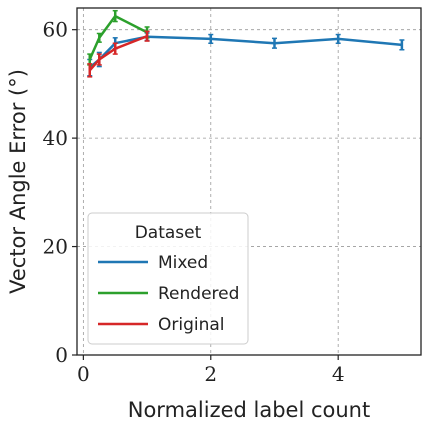 The height and width of the screenshot is (429, 429). What do you see at coordinates (55, 138) in the screenshot?
I see `y-tick-label: 40` at bounding box center [55, 138].